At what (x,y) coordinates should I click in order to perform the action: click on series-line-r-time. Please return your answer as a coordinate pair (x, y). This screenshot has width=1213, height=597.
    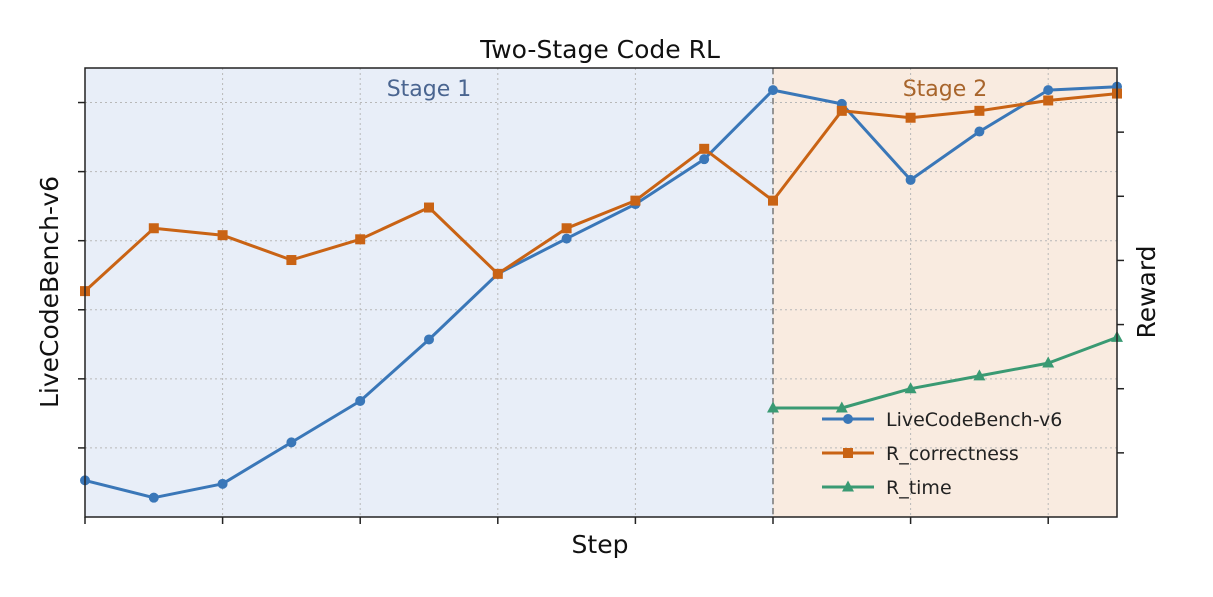
    Looking at the image, I should click on (945, 372).